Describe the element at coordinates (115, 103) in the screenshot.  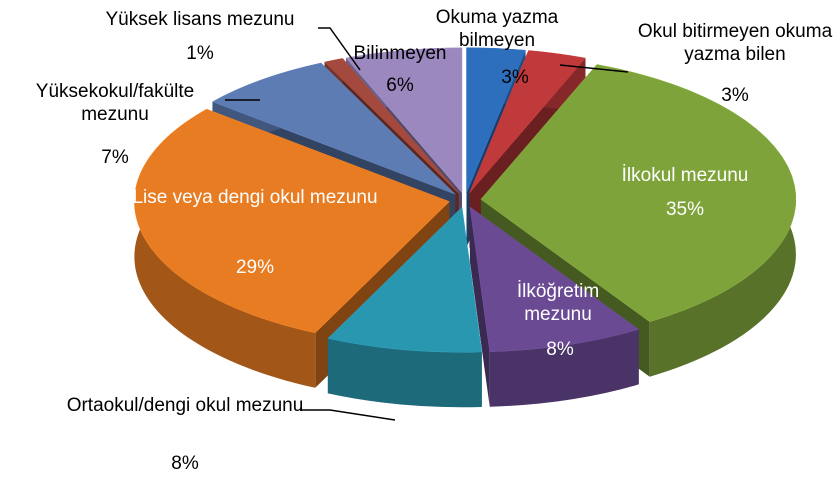
I see `slice-label: Yüksekokul/fakülte mezunu` at that location.